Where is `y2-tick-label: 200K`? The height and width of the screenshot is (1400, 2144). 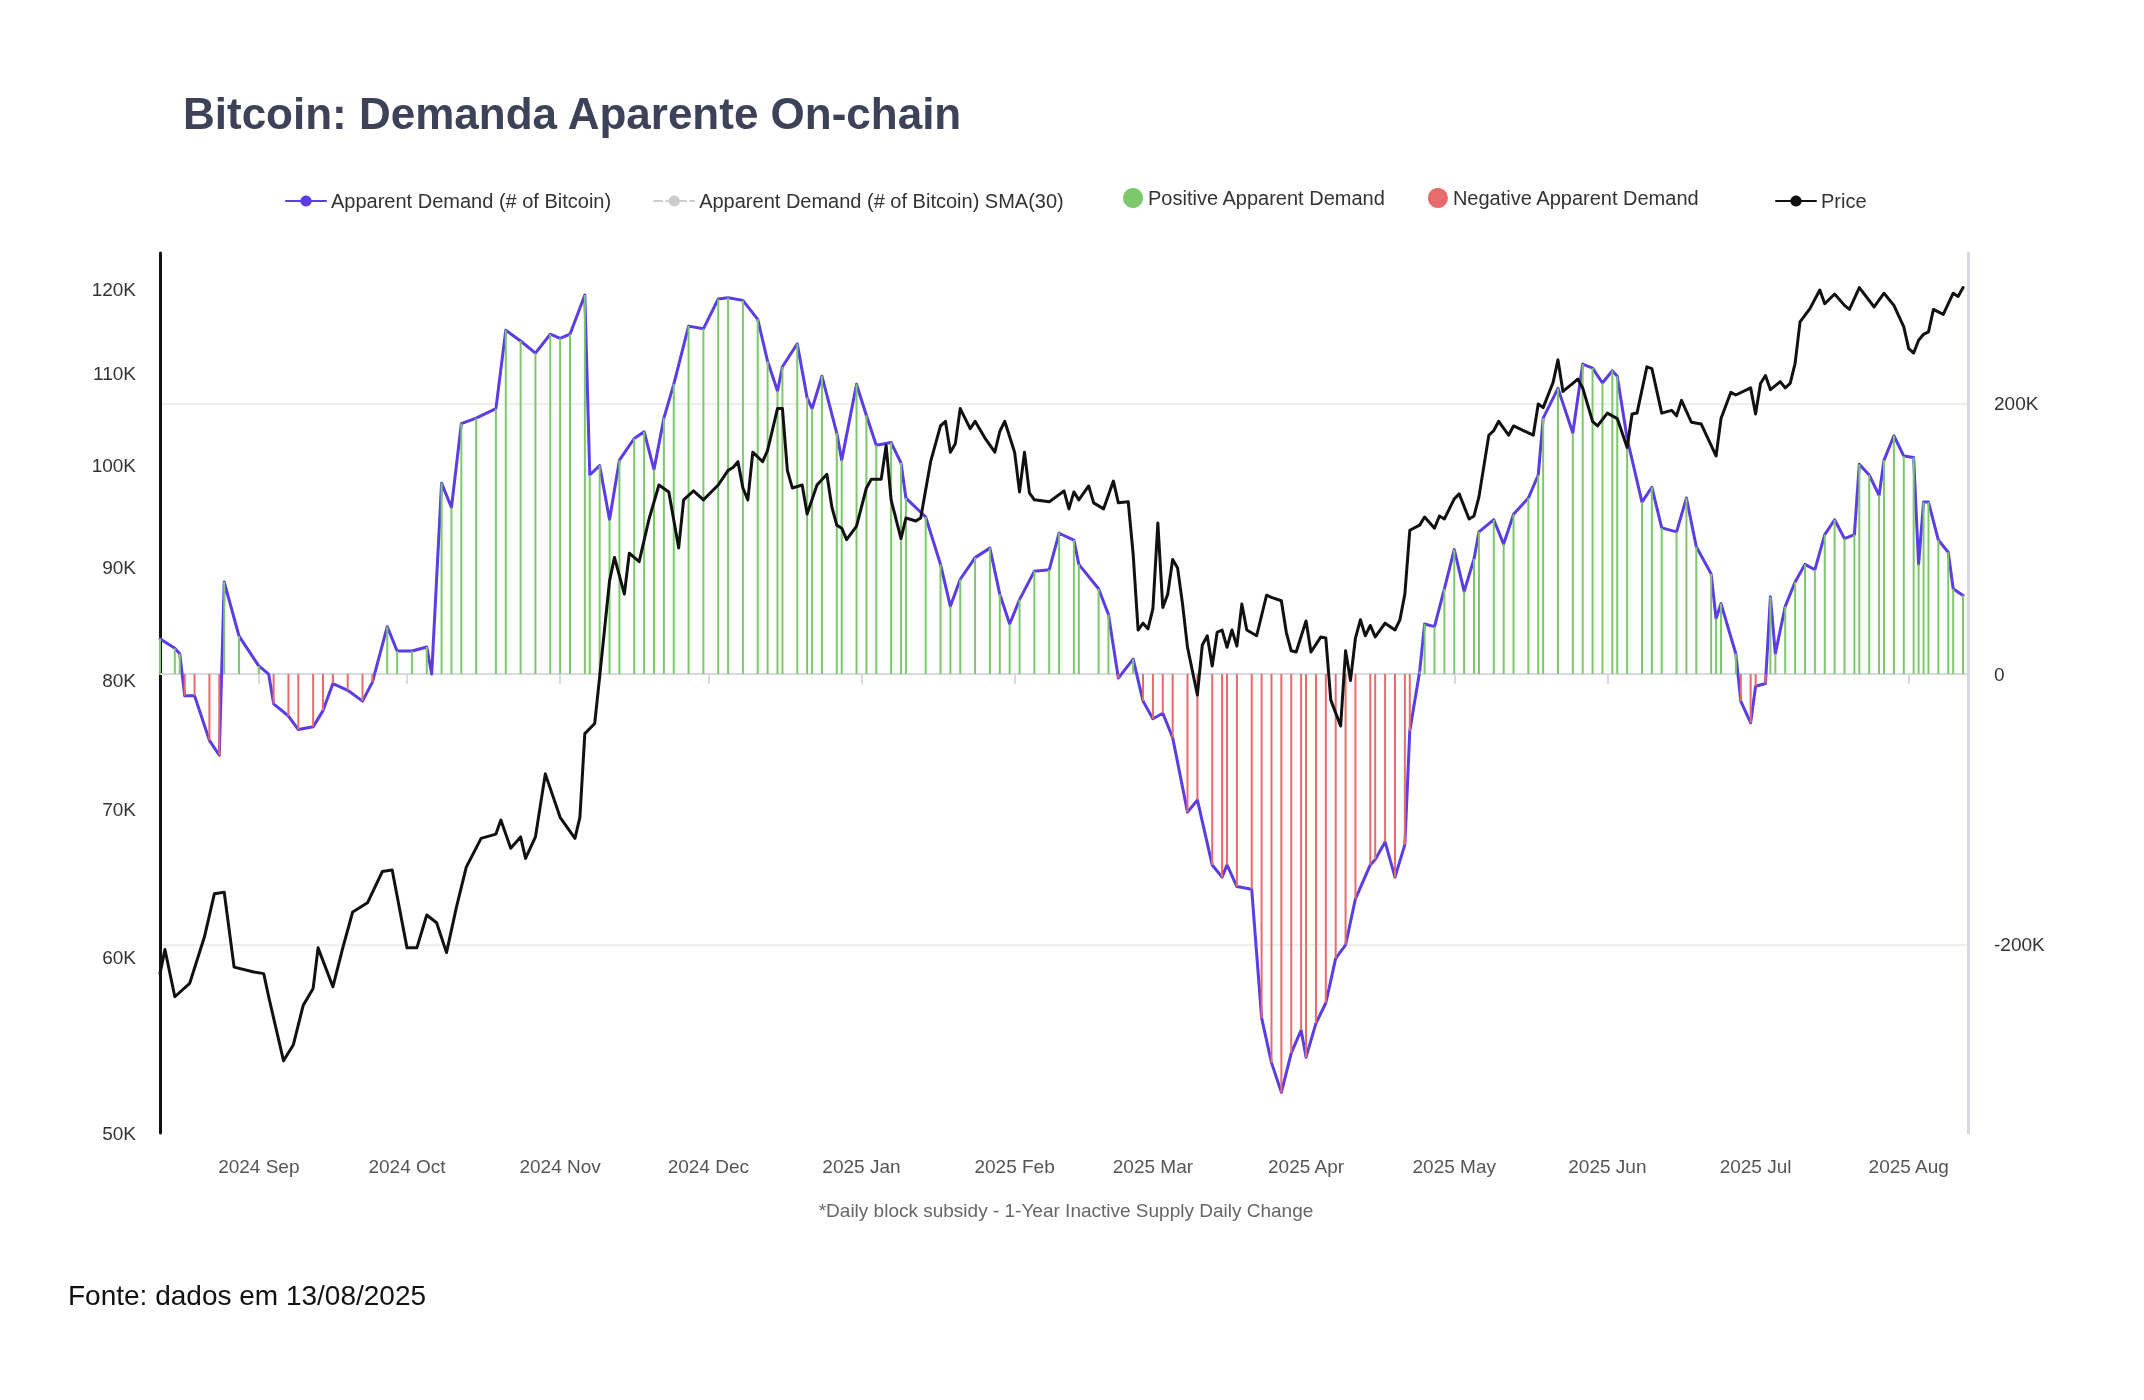 y2-tick-label: 200K is located at coordinates (2016, 403).